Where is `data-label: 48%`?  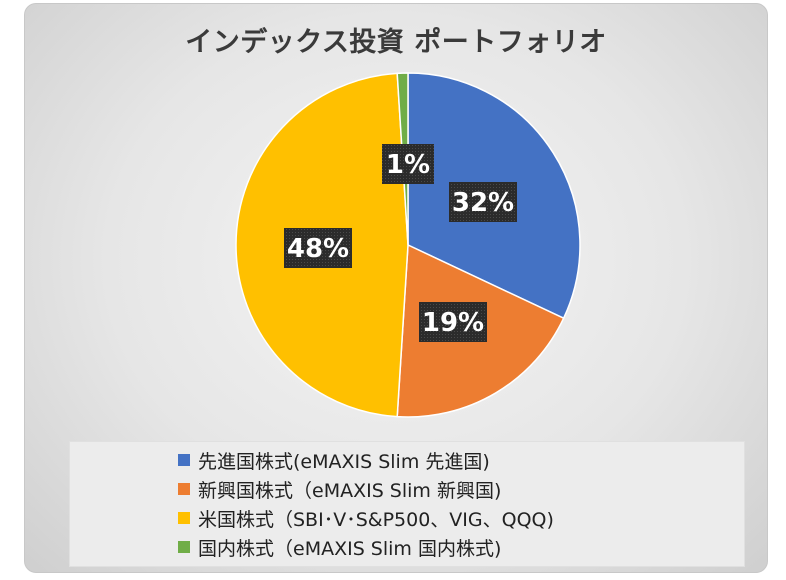
data-label: 48% is located at coordinates (318, 248).